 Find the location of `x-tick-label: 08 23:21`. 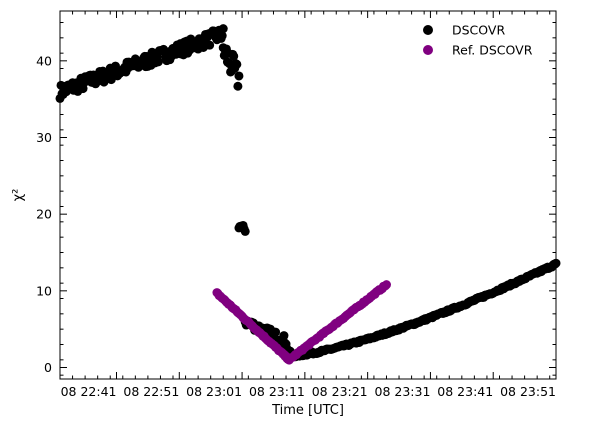

x-tick-label: 08 23:21 is located at coordinates (340, 391).